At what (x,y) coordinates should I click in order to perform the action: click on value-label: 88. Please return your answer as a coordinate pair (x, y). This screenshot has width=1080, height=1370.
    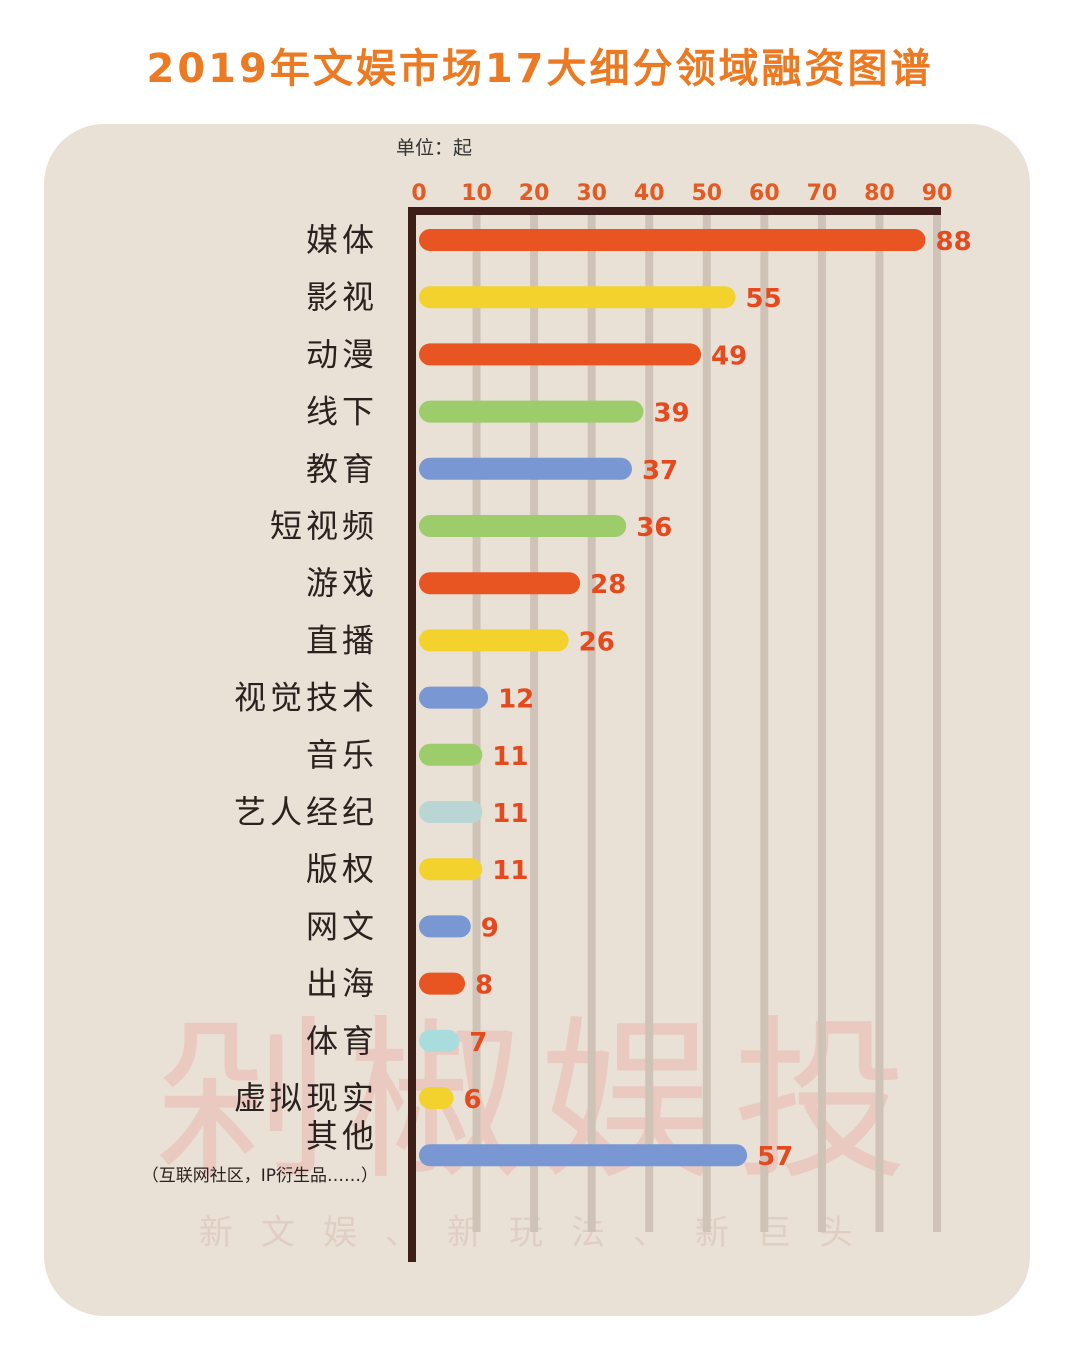
    Looking at the image, I should click on (953, 242).